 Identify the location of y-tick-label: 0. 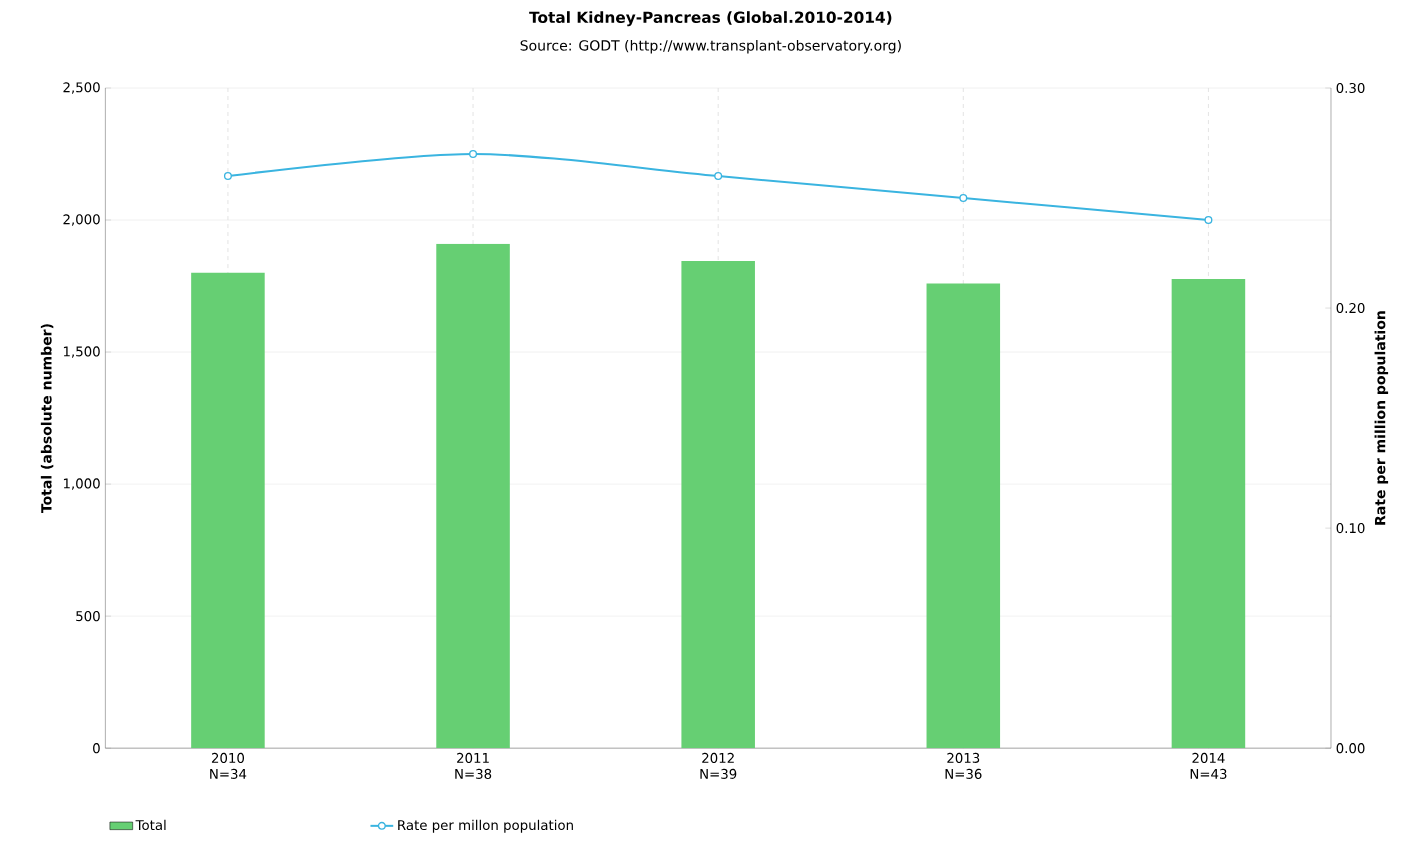
(96, 748).